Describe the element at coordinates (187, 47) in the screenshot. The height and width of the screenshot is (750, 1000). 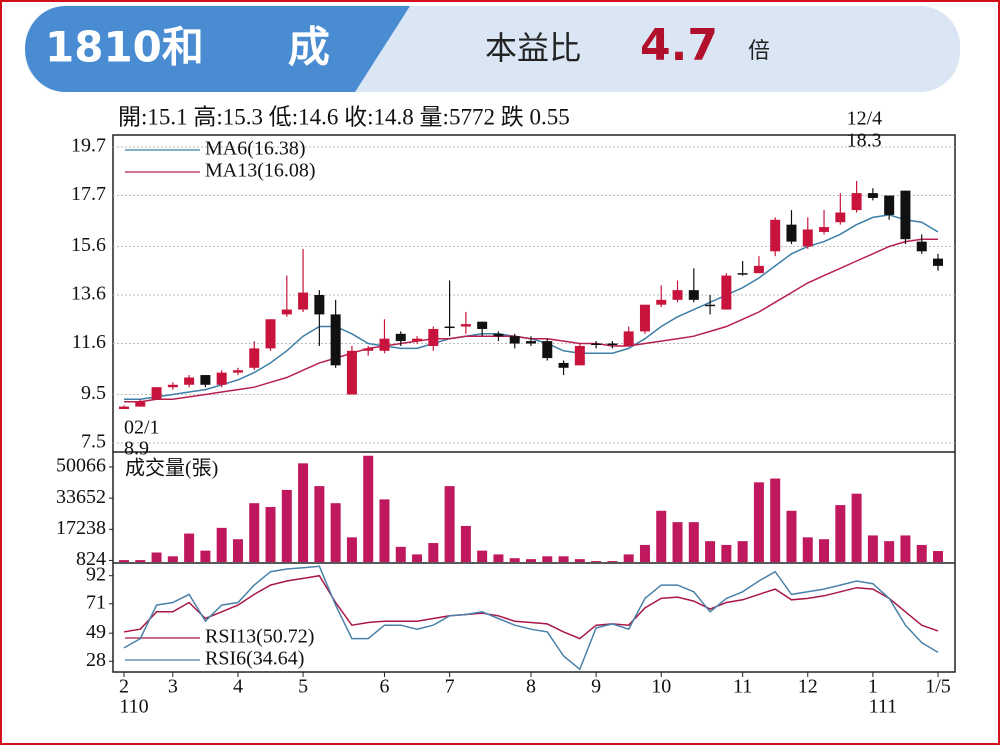
I see `stock-name: 1810和 成` at that location.